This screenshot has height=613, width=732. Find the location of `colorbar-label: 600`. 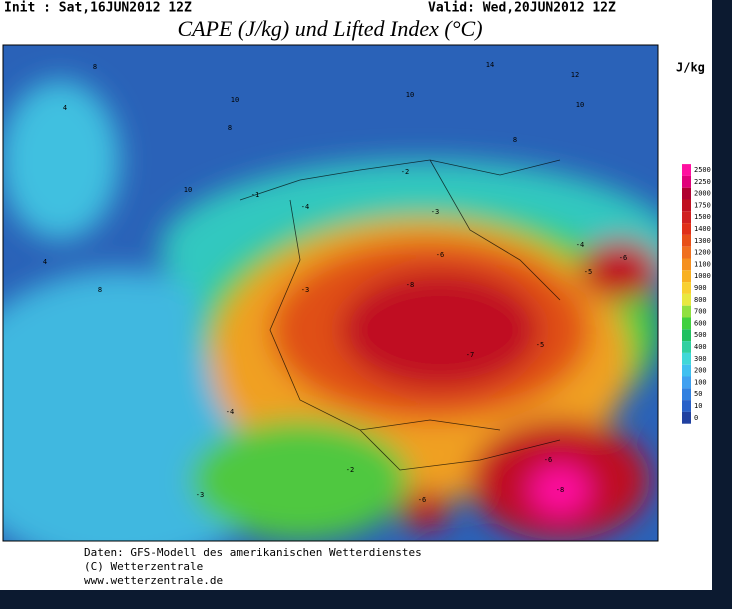

colorbar-label: 600 is located at coordinates (700, 323).